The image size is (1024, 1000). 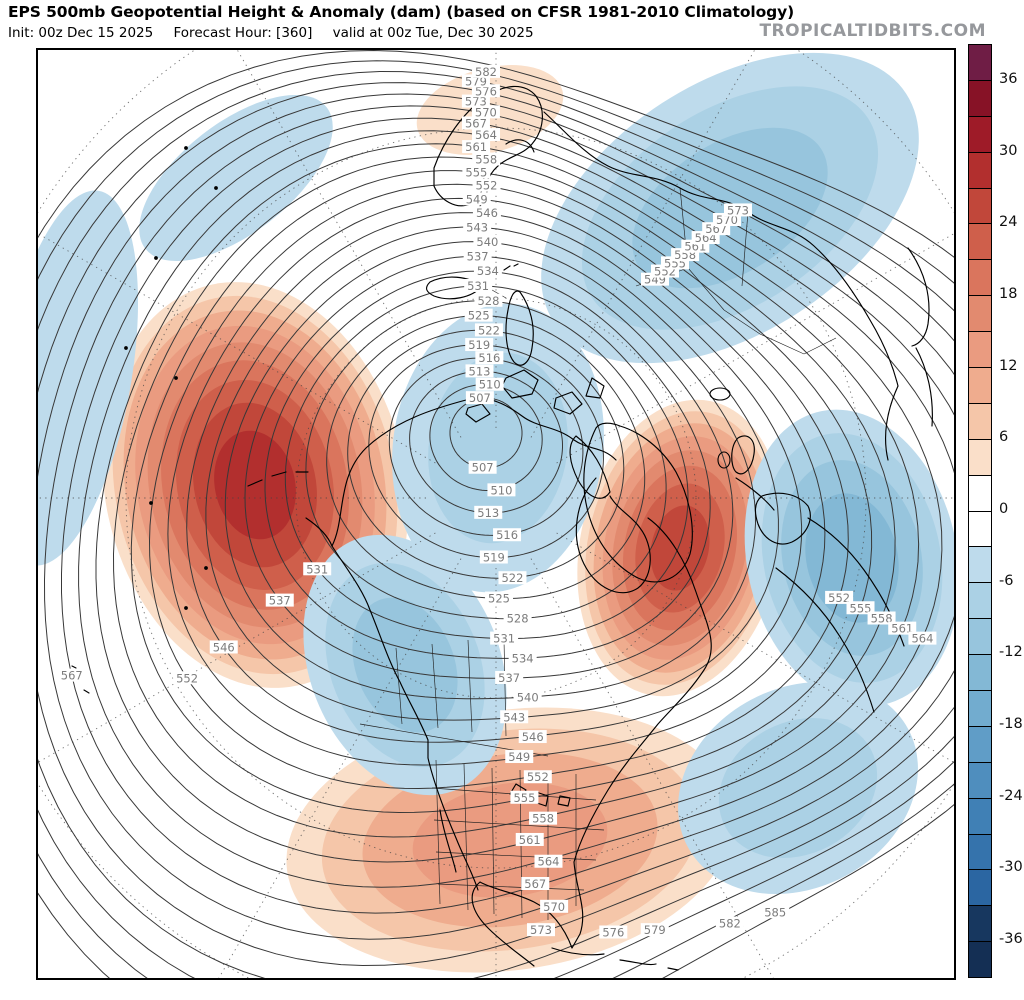 I want to click on colorbar, so click(x=980, y=511).